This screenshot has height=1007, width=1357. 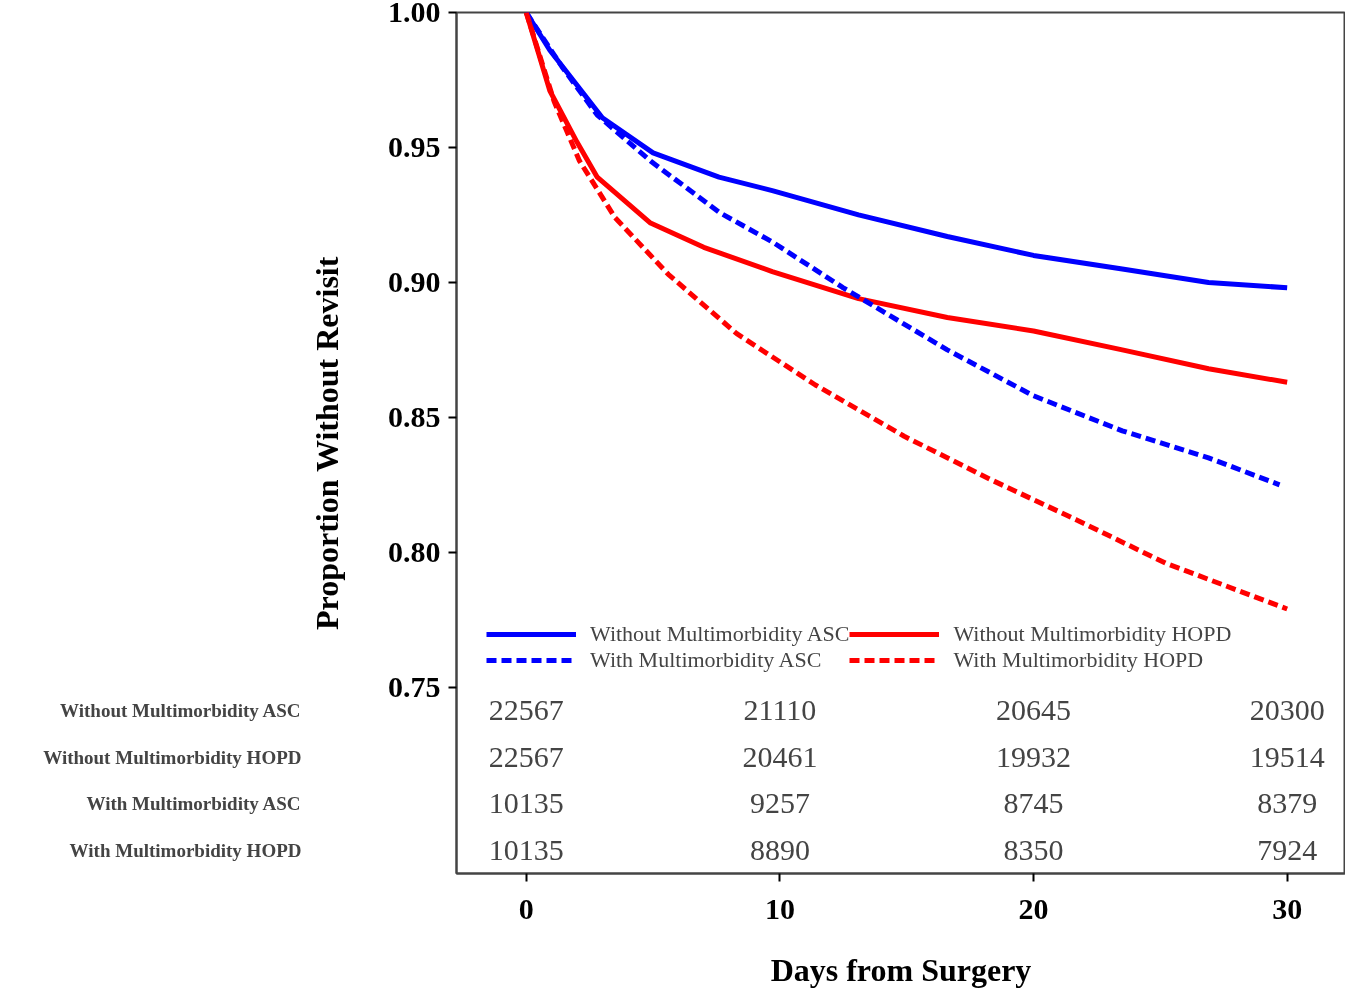 What do you see at coordinates (172, 757) in the screenshot?
I see `text: Without Multimorbidity HOPD` at bounding box center [172, 757].